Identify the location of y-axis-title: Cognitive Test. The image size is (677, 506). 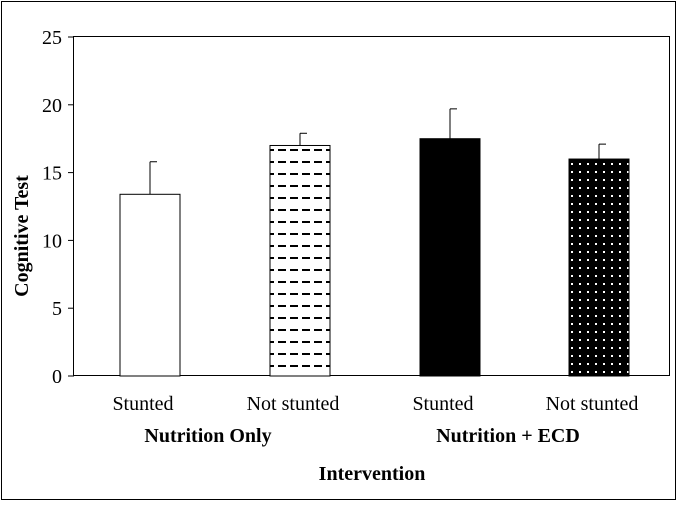
(22, 236).